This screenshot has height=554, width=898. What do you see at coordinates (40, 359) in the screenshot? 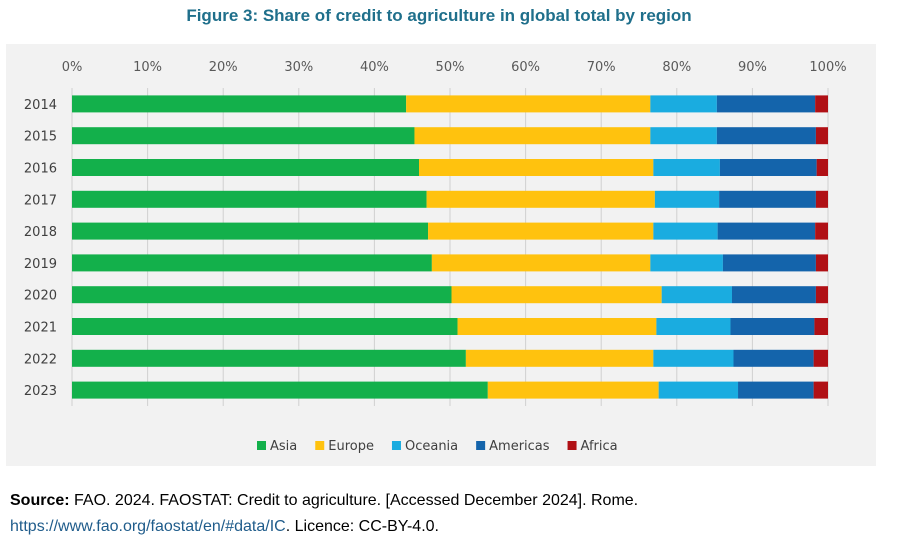
I see `y-tick-label: 2022` at bounding box center [40, 359].